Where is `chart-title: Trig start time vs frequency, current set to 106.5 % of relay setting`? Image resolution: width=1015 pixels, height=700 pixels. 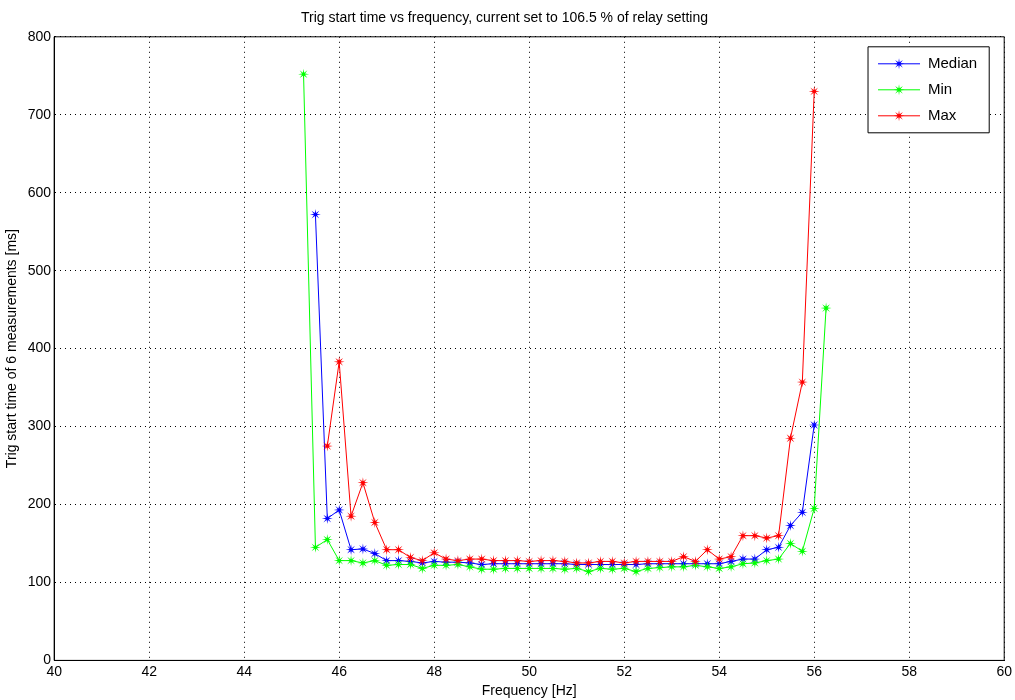 chart-title: Trig start time vs frequency, current set to 106.5 % of relay setting is located at coordinates (504, 17).